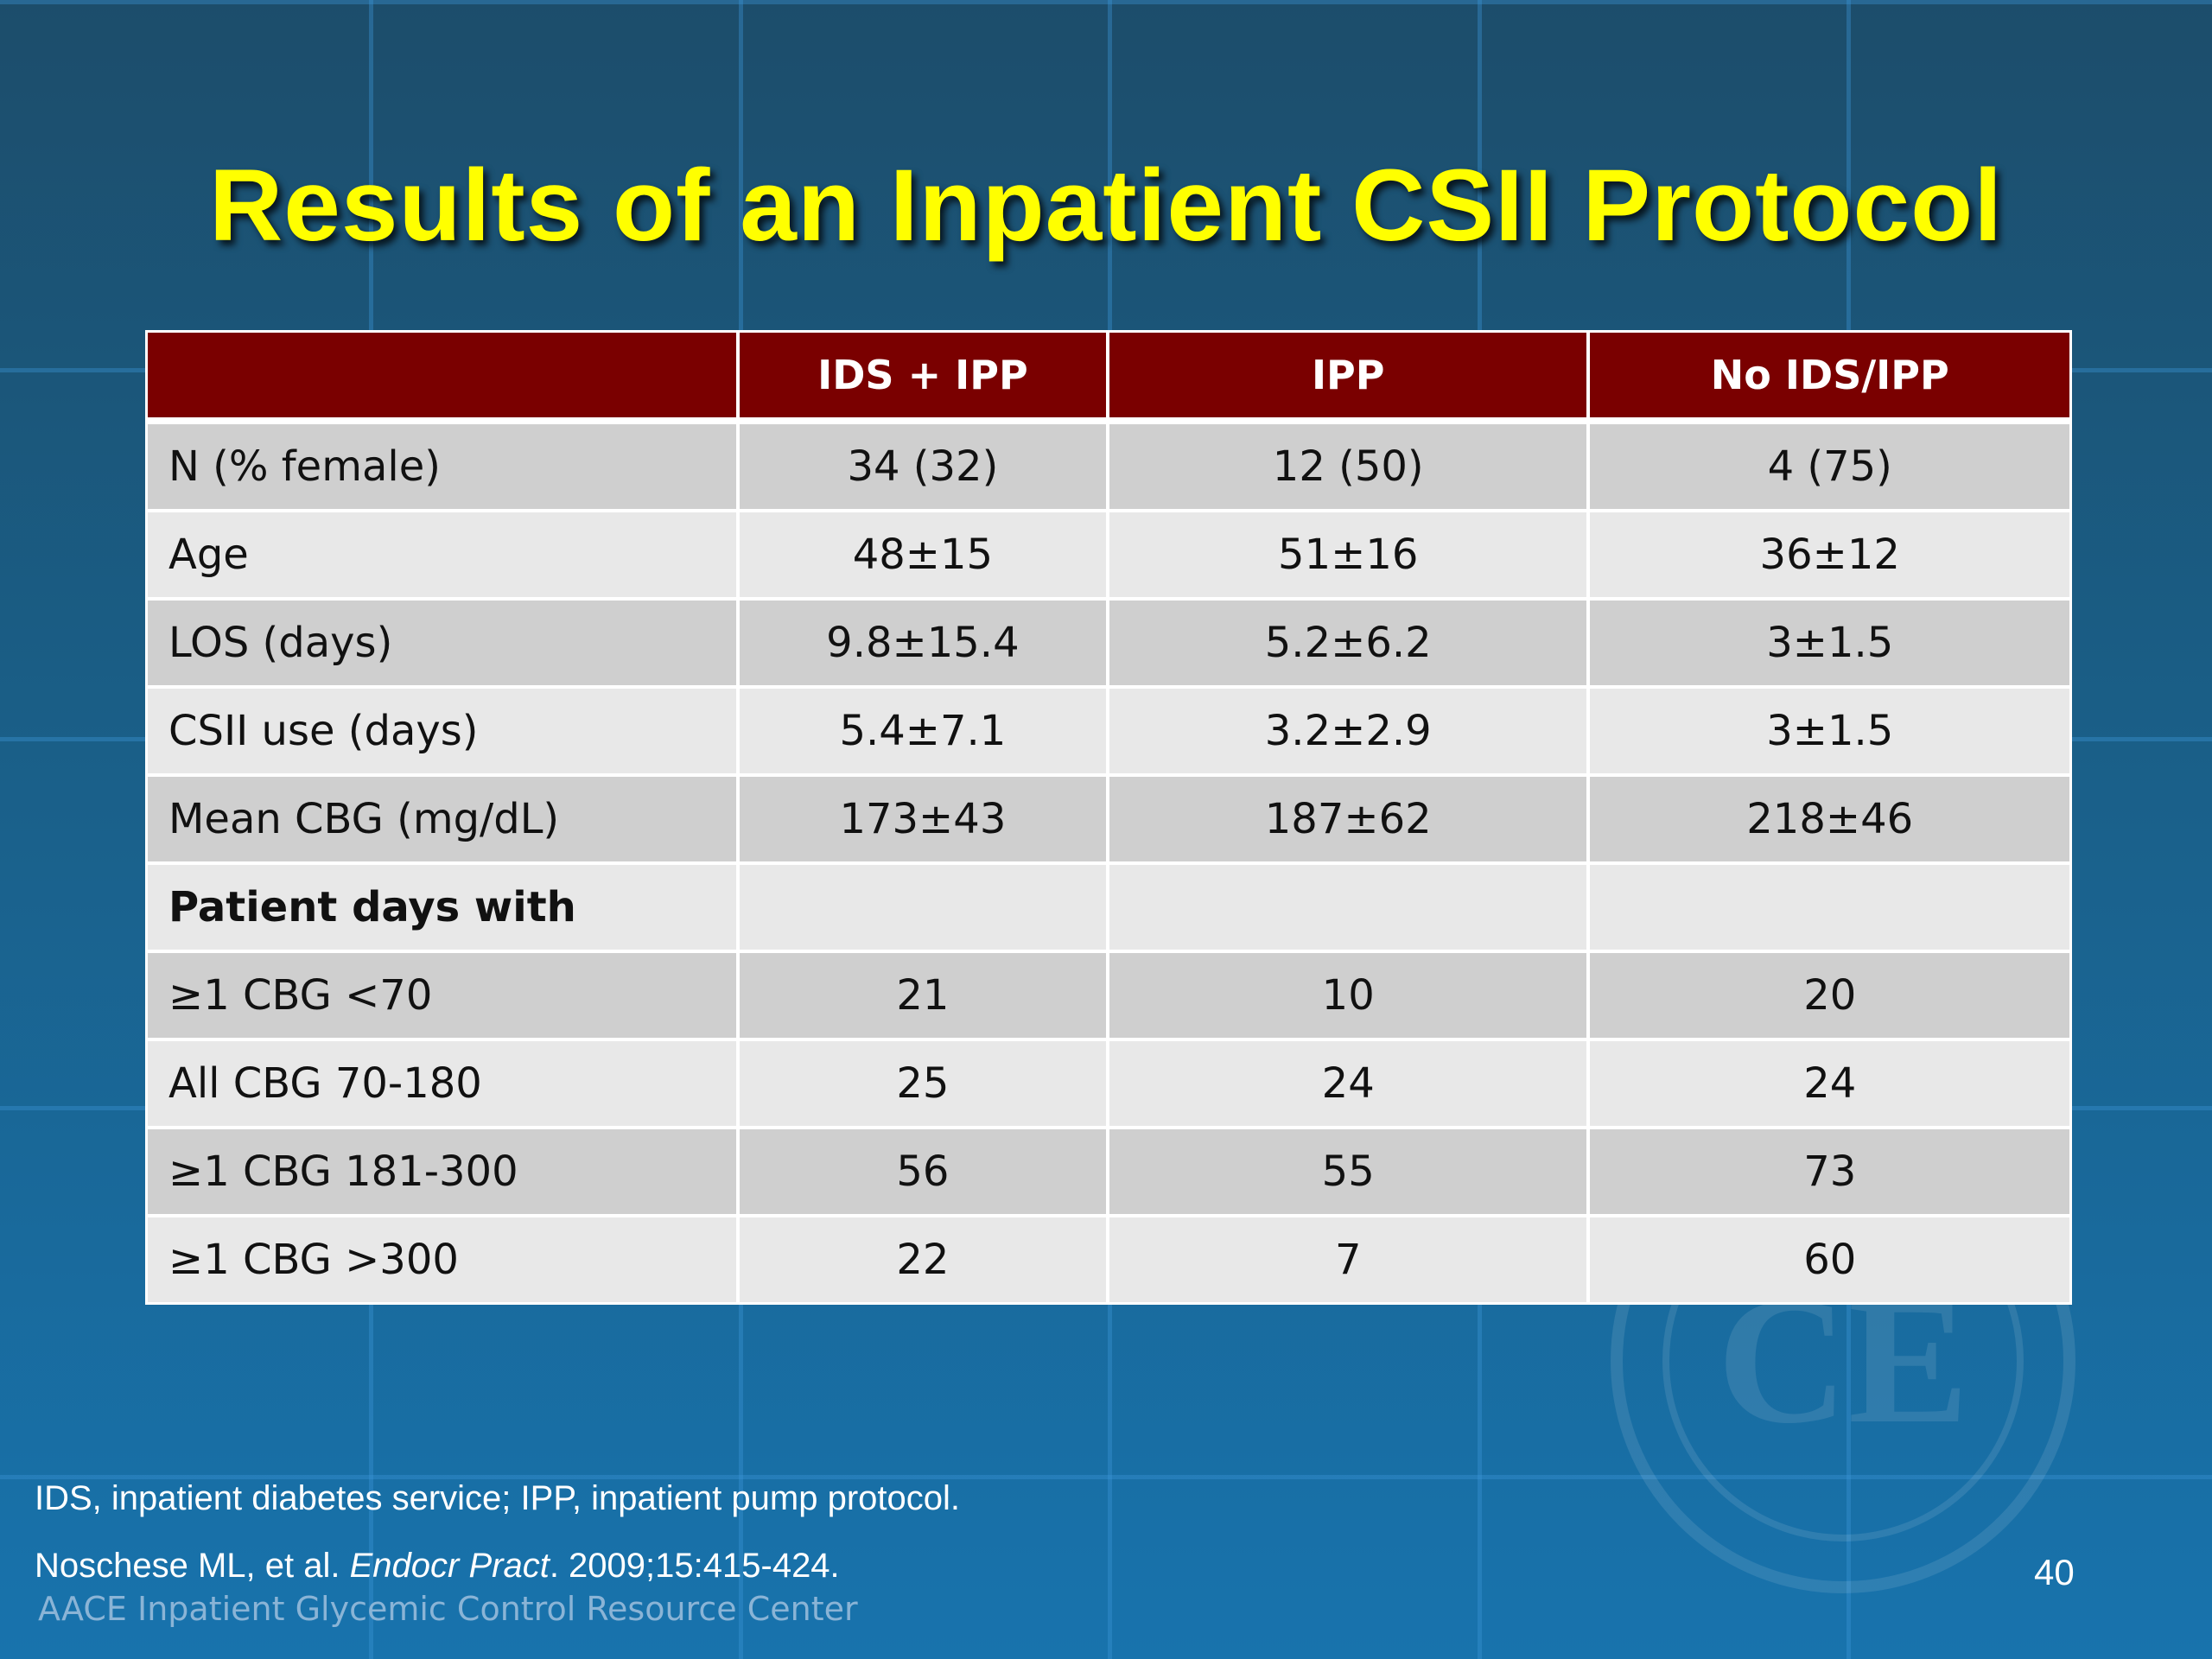 This screenshot has height=1659, width=2212. Describe the element at coordinates (1349, 556) in the screenshot. I see `table-cell: 51±16` at that location.